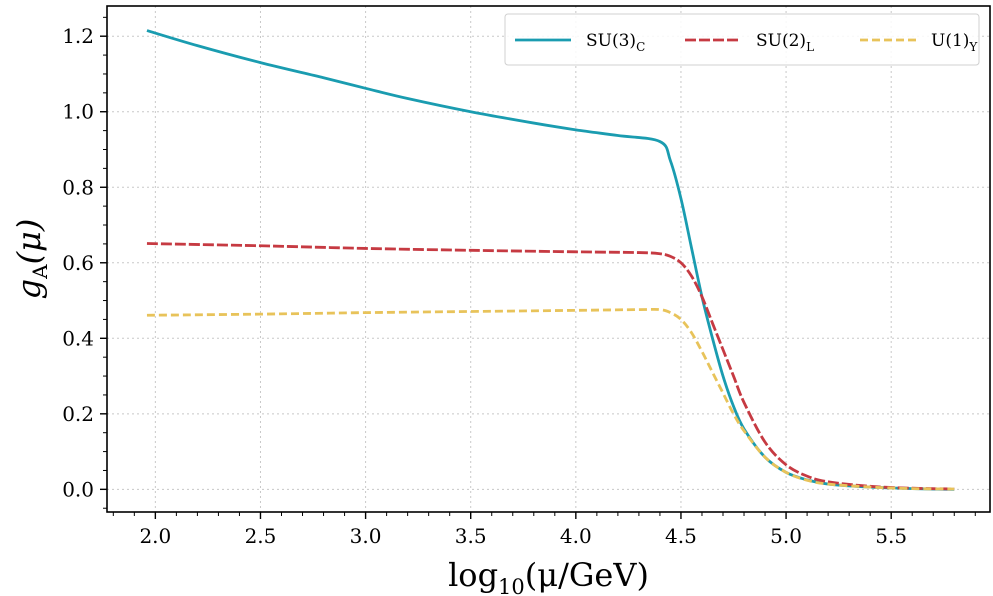  What do you see at coordinates (155, 536) in the screenshot?
I see `x-tick-label: 2.0` at bounding box center [155, 536].